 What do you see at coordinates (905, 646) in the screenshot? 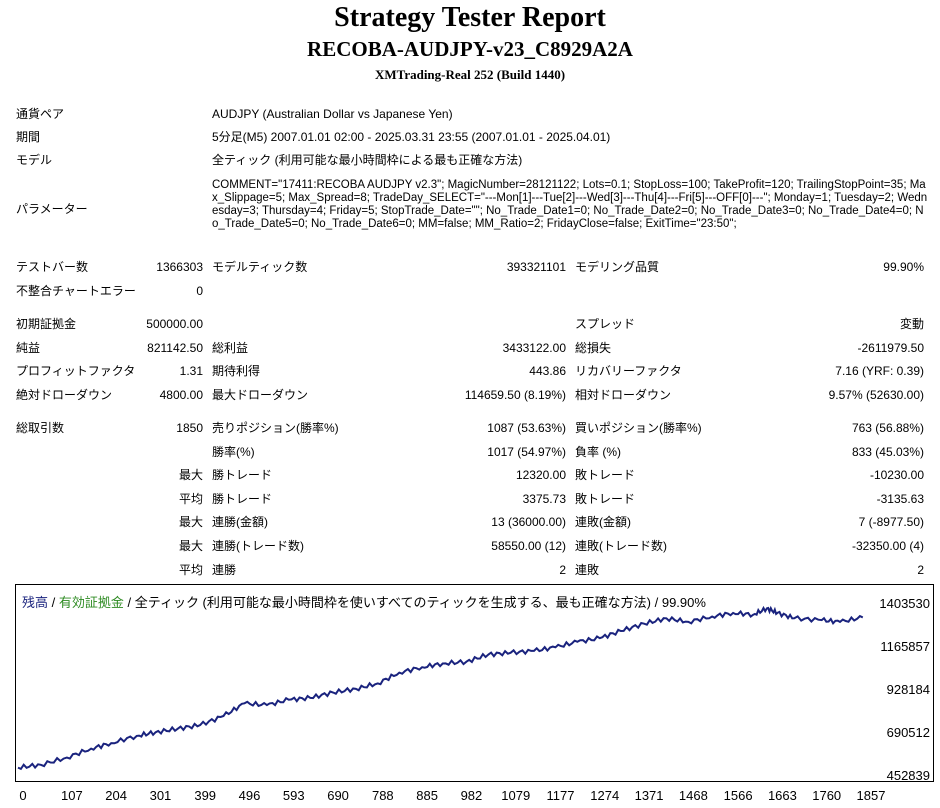
I see `y-tick-label: 1165857` at bounding box center [905, 646].